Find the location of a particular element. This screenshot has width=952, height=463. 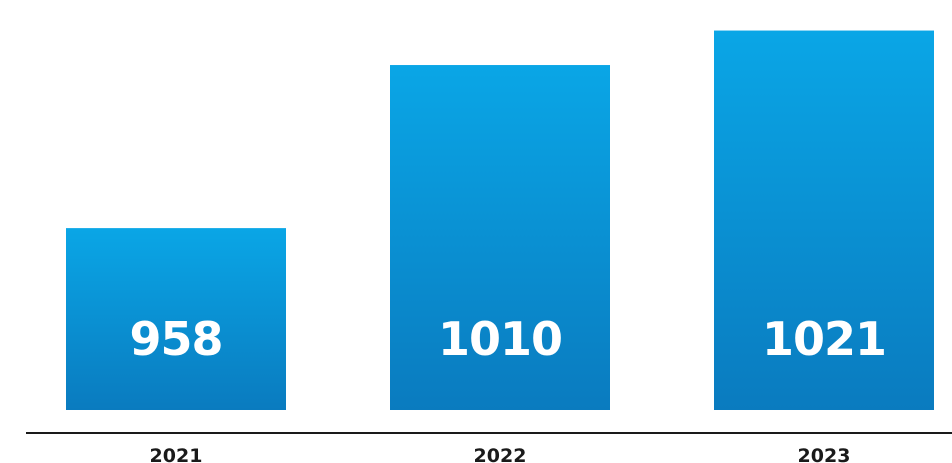

bar-value-label-2023: 1021 is located at coordinates (824, 339).